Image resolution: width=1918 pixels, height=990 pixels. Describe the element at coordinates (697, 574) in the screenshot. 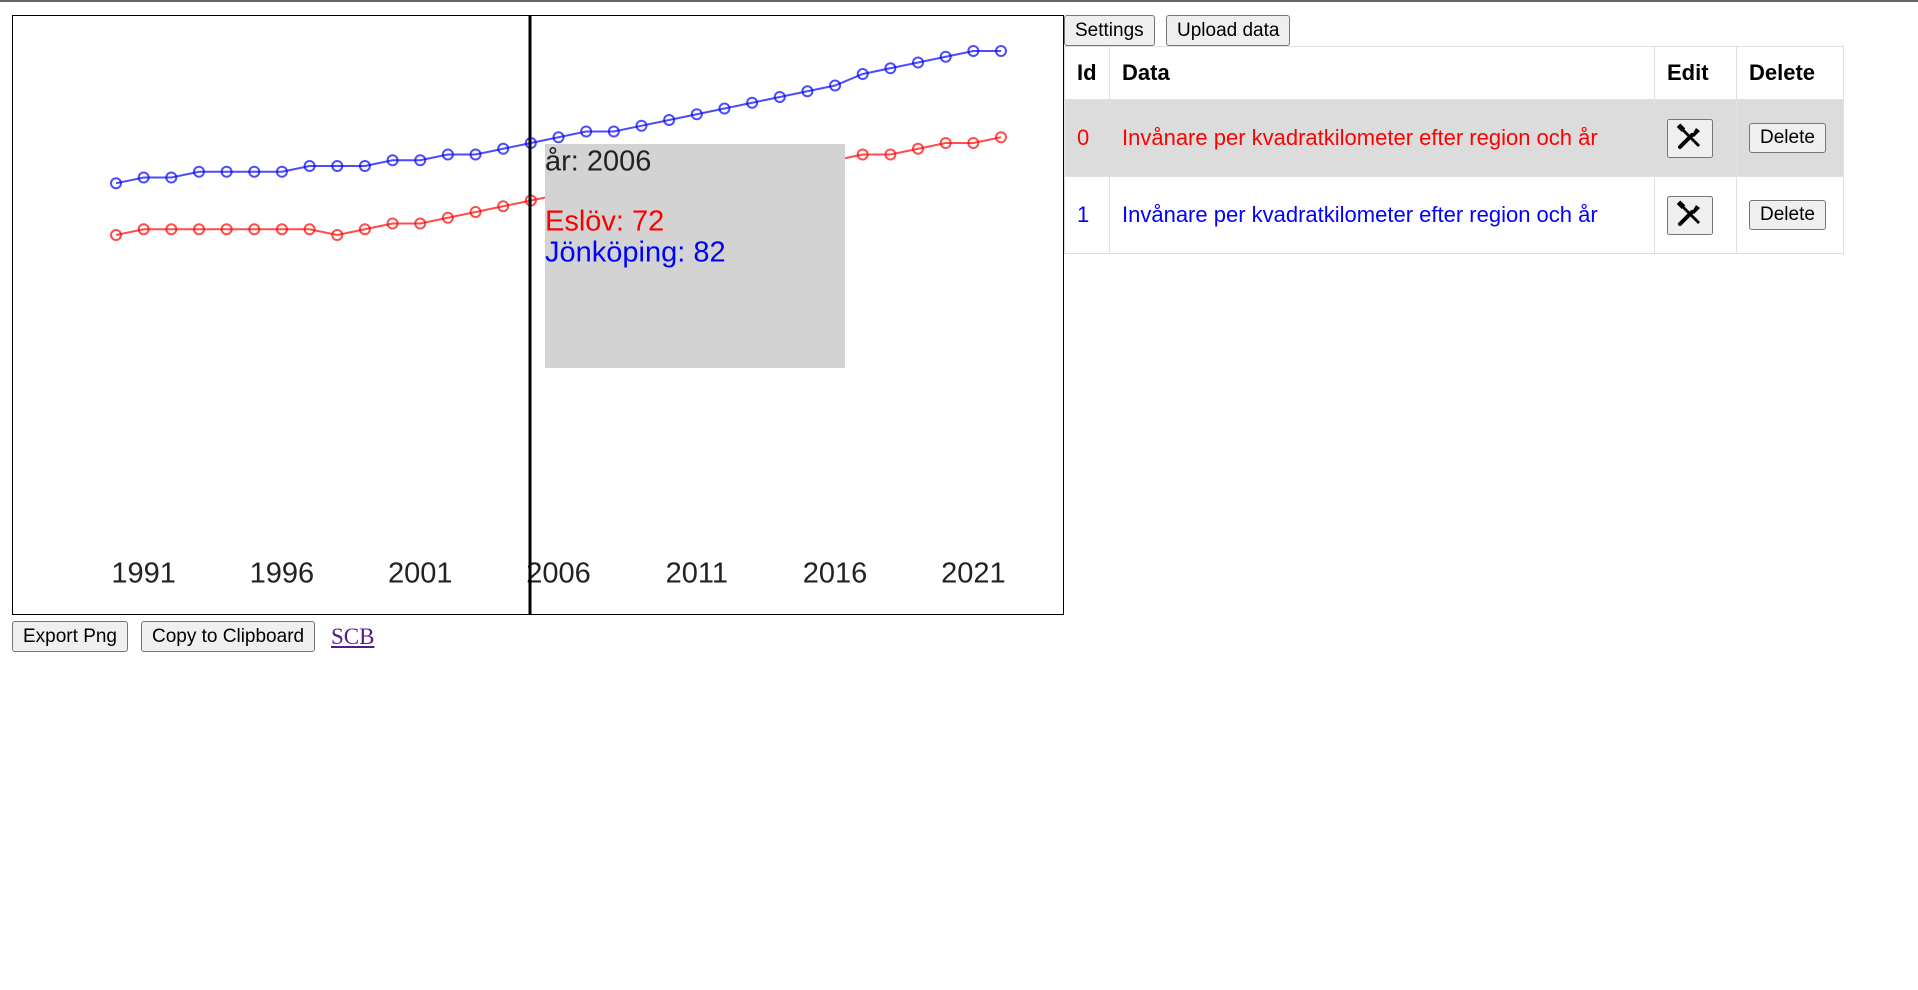

I see `x-tick-label: 2011` at that location.